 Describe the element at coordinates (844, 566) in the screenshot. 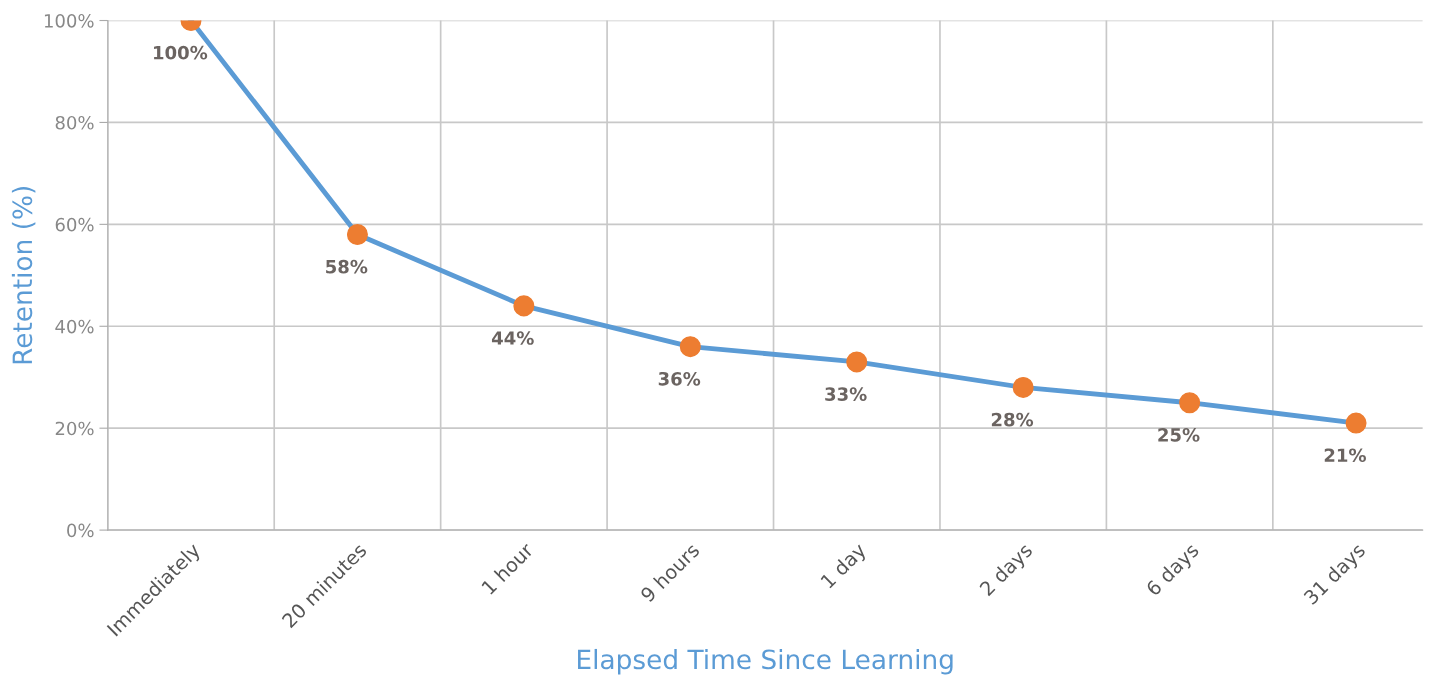

I see `x-tick-label: 1 day` at that location.